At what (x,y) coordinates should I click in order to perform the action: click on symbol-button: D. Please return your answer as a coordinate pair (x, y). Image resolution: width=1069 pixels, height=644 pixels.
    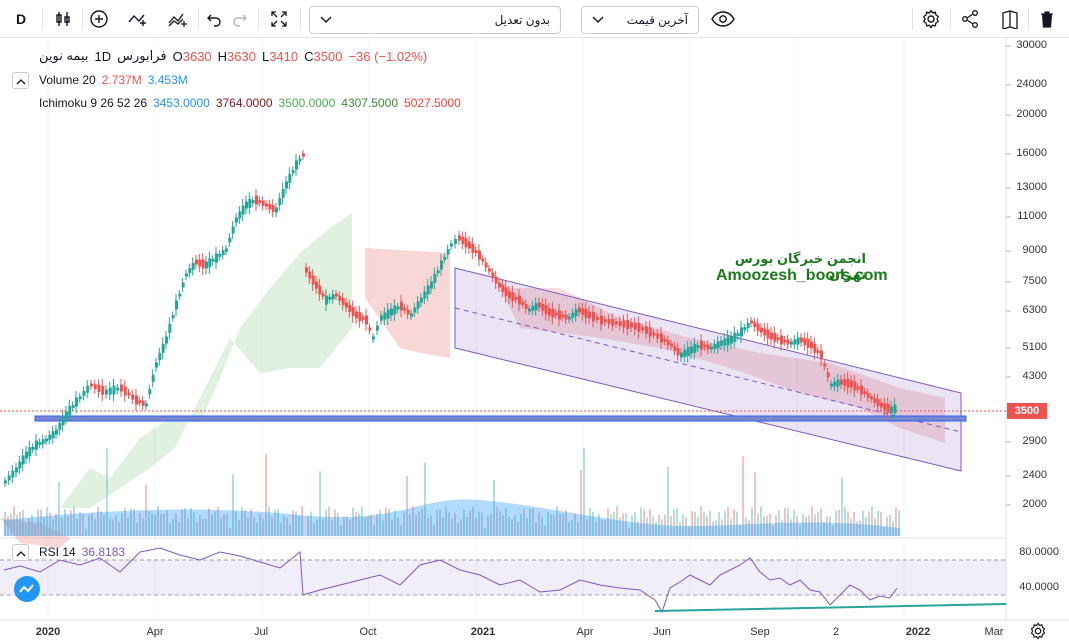
    Looking at the image, I should click on (21, 19).